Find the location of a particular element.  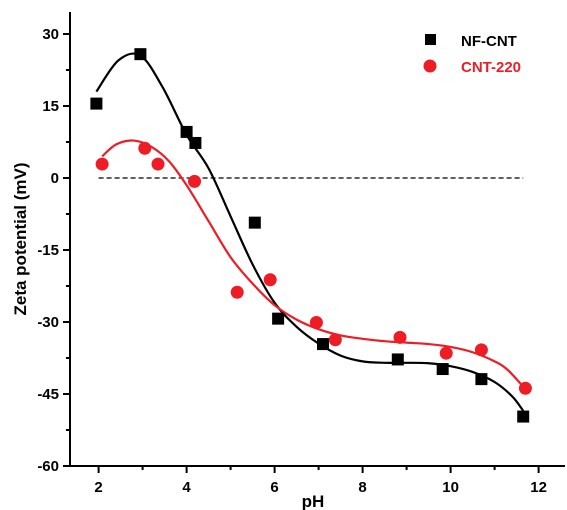

x-tick-label: 10 is located at coordinates (450, 487).